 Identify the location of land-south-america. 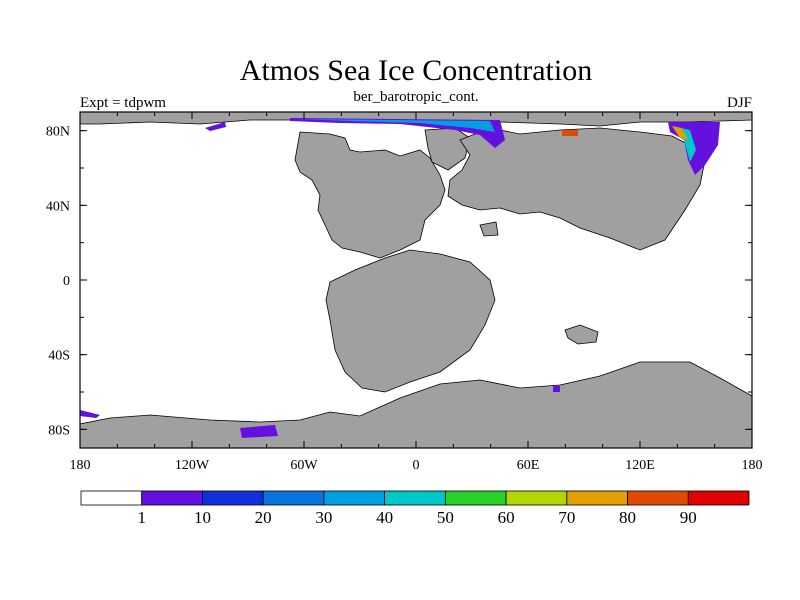
(410, 321).